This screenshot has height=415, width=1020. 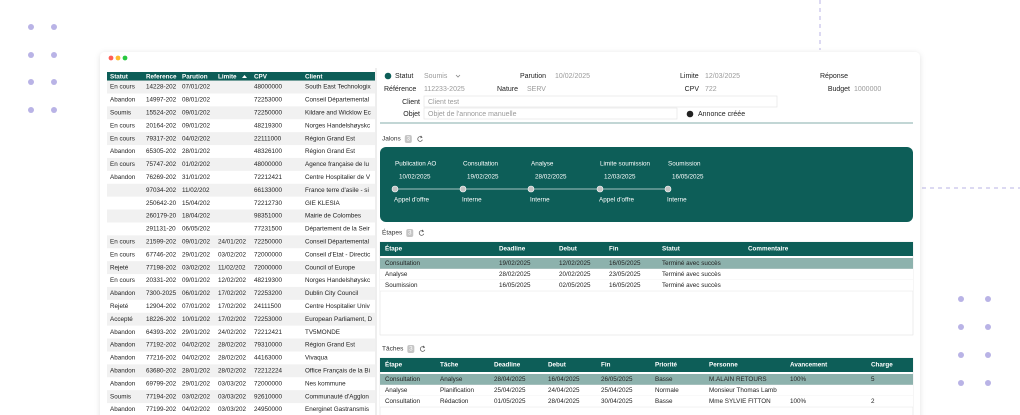 I want to click on cell: Département de la Seir, so click(x=337, y=229).